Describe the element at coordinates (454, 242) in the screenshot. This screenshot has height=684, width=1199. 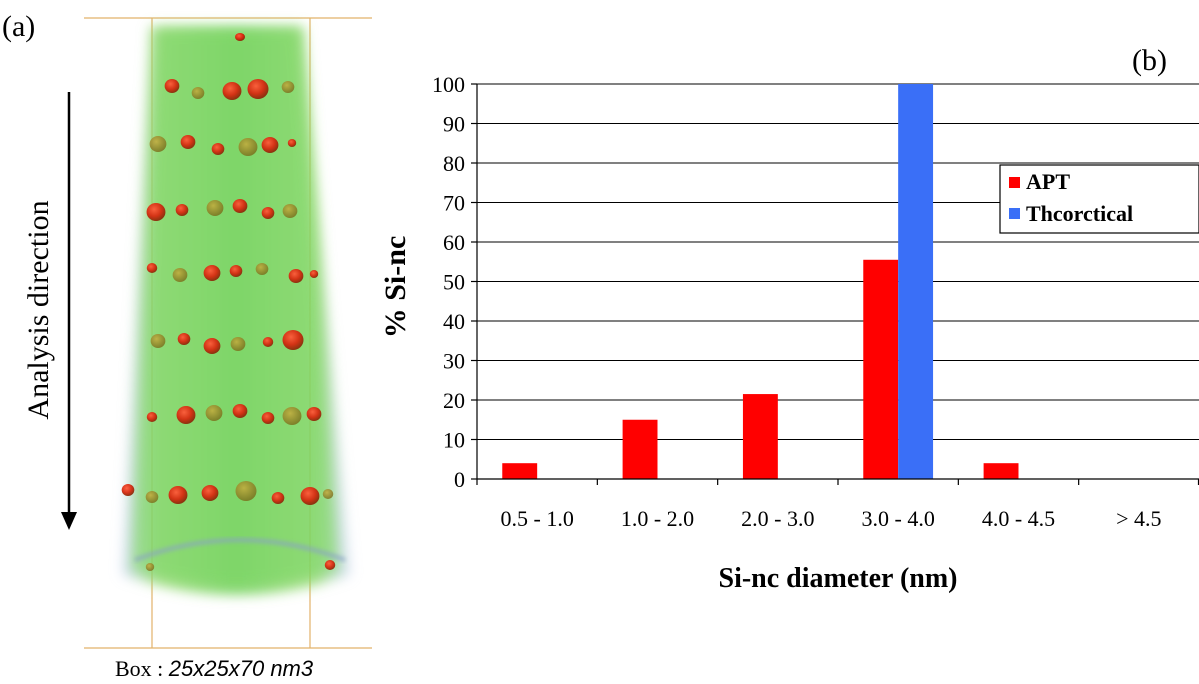
I see `y-tick-label: 60` at that location.